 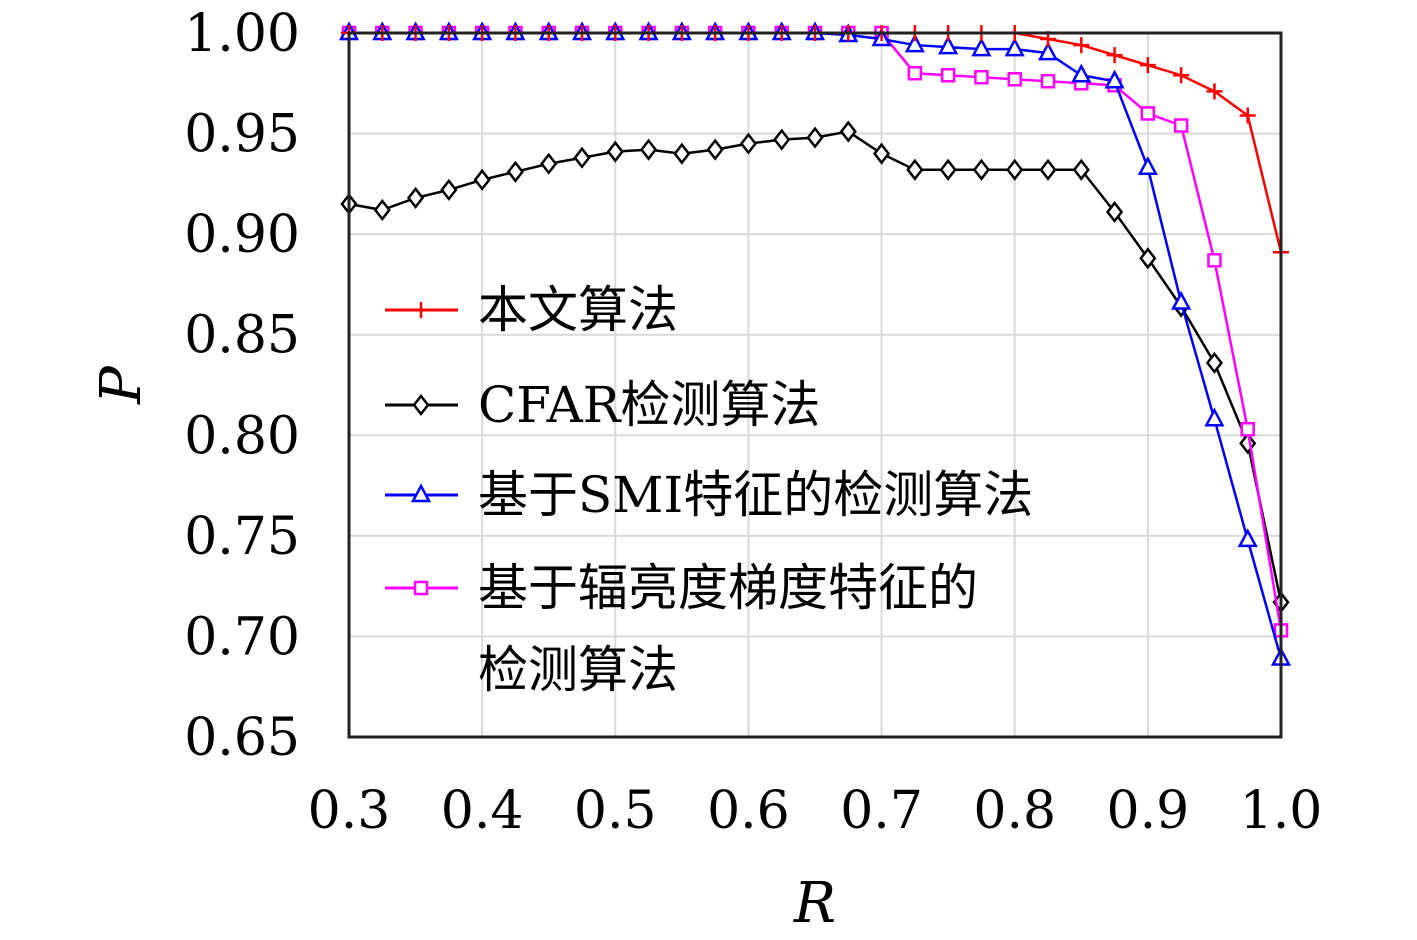 I want to click on y-tick-label: 0.85, so click(x=242, y=336).